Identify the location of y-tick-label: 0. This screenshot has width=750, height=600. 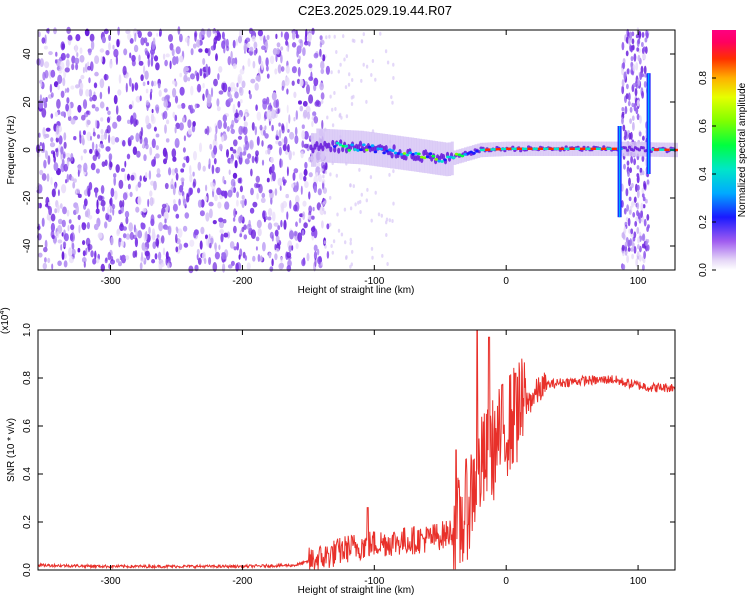
(27, 150).